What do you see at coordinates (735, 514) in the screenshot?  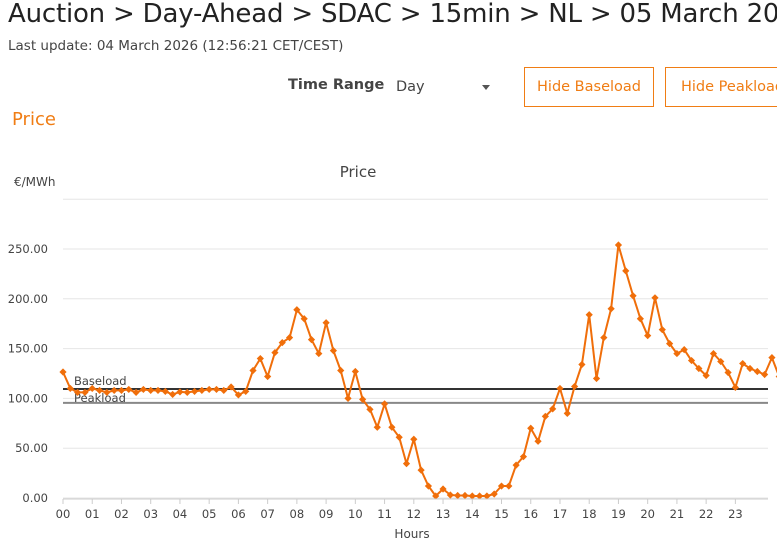 I see `x-tick-label: 23` at bounding box center [735, 514].